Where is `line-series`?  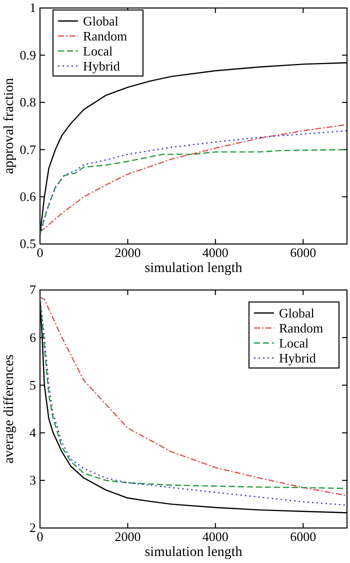
line-series is located at coordinates (193, 192).